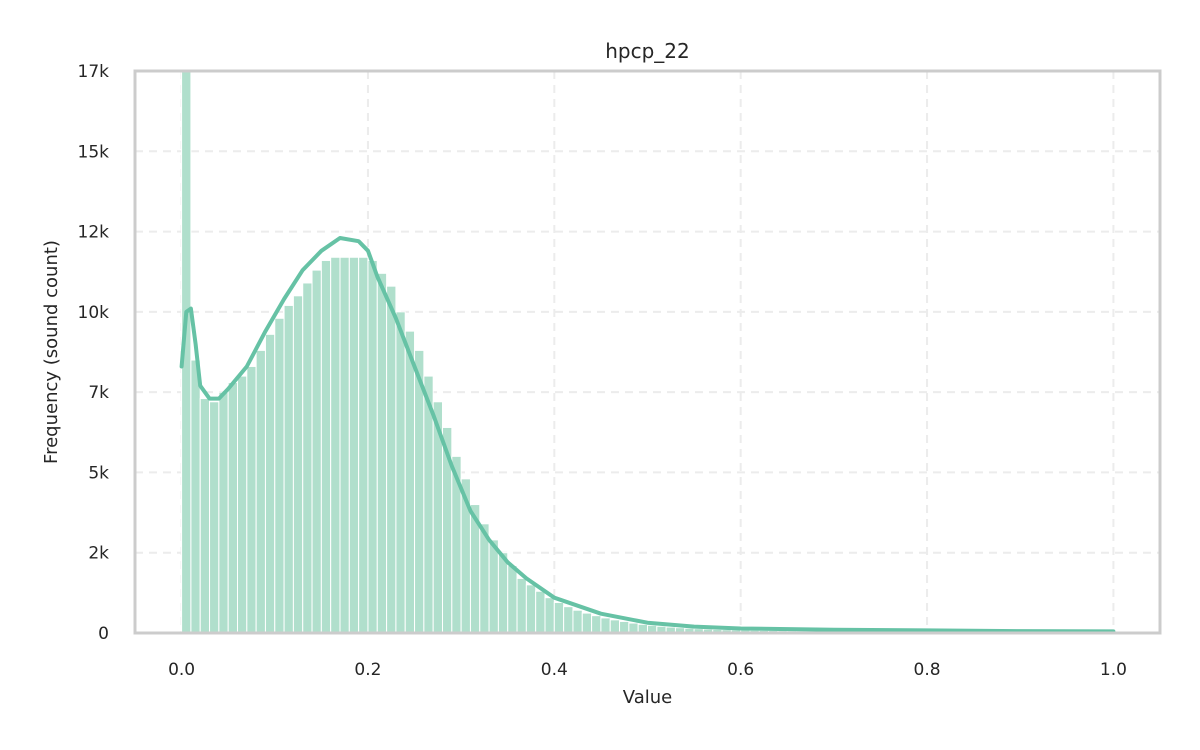 The image size is (1200, 750). I want to click on y-tick-label-7: 17k, so click(94, 72).